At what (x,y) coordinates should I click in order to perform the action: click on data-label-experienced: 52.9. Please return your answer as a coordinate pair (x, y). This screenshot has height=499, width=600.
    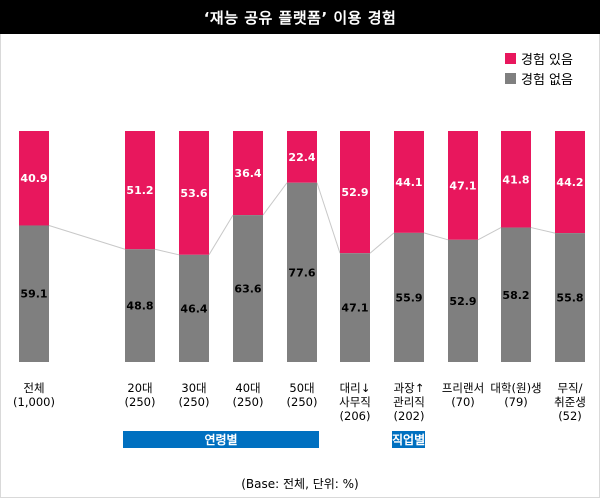
    Looking at the image, I should click on (354, 192).